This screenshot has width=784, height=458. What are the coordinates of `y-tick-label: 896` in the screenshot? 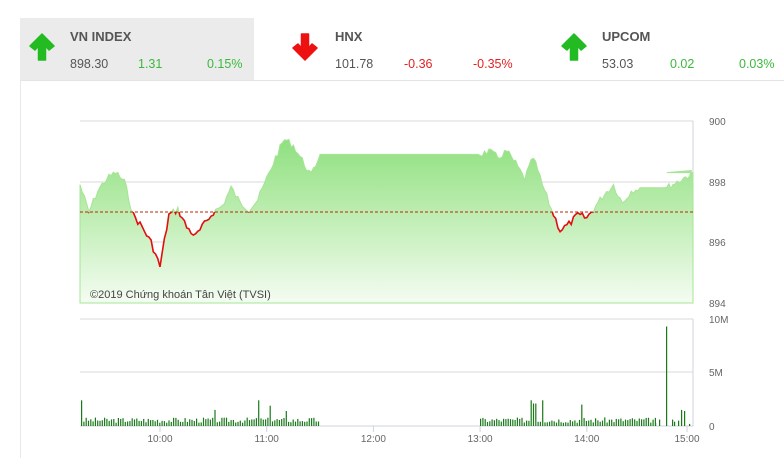 It's located at (717, 243).